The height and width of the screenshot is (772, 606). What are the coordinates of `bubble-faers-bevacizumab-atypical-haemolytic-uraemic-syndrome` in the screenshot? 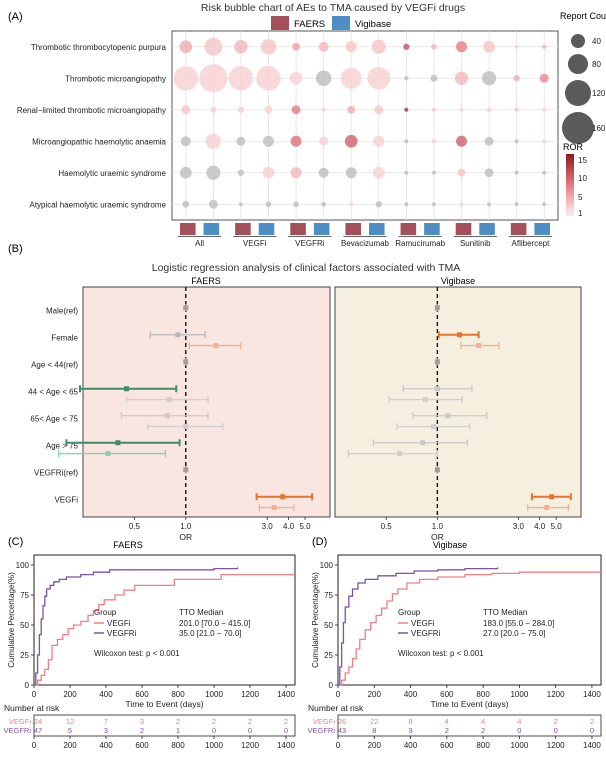 It's located at (351, 204).